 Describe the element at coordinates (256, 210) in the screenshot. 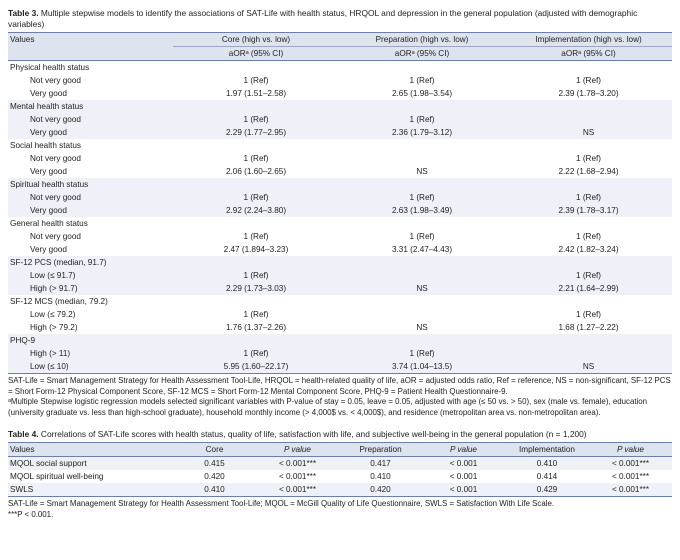

I see `table3-cell-core: 2.92 (2.24–3.80)` at that location.